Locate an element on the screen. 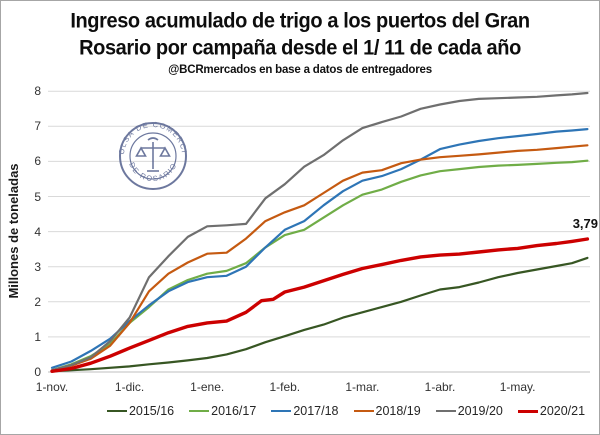  legend-label: 2018/19 is located at coordinates (398, 411).